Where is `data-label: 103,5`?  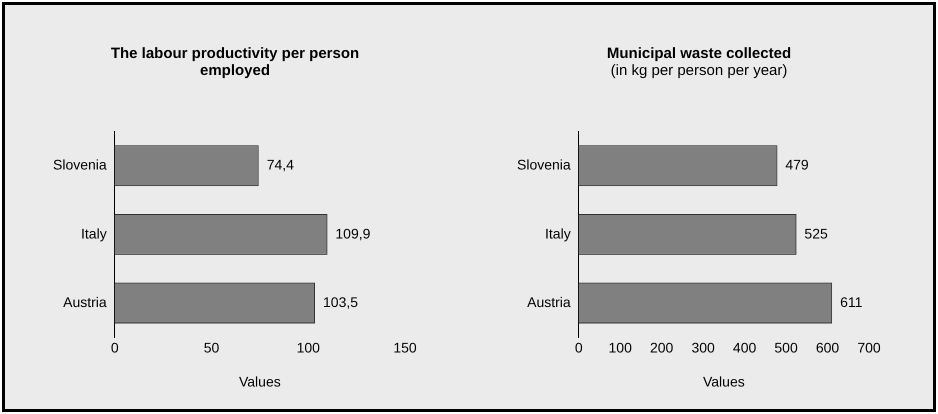 data-label: 103,5 is located at coordinates (340, 302).